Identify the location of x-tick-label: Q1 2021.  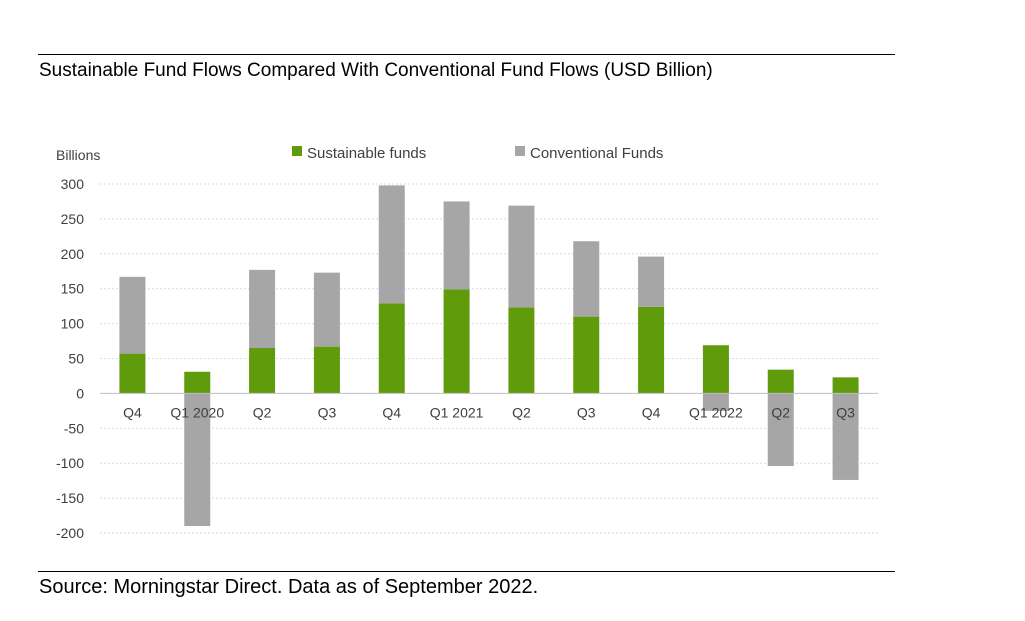
(457, 412).